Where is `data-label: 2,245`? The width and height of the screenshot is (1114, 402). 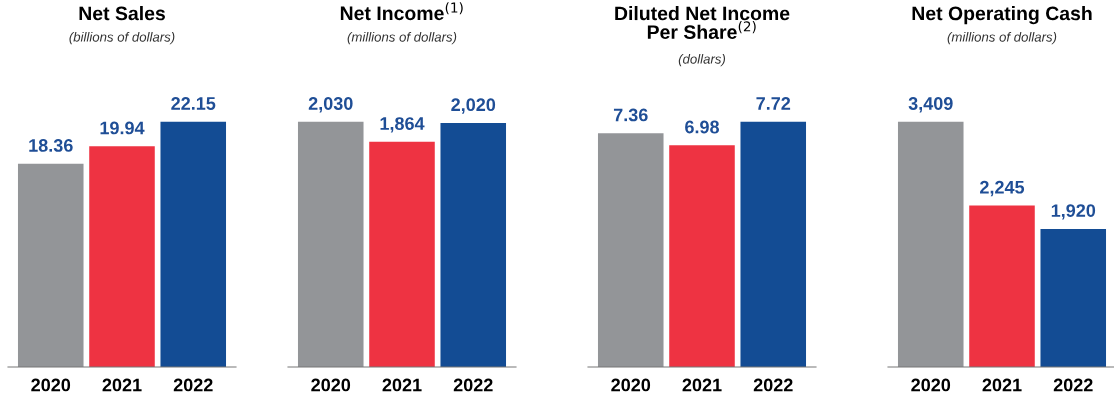
data-label: 2,245 is located at coordinates (1002, 188).